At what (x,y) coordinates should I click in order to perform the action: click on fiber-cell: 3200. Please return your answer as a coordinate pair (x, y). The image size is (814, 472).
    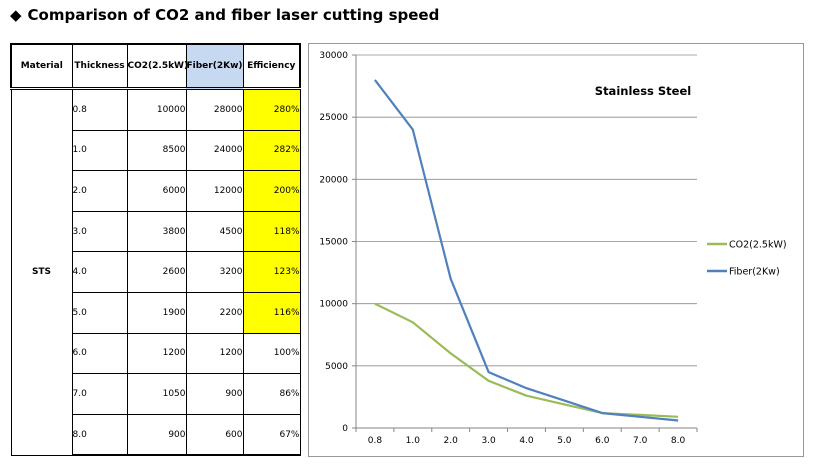
    Looking at the image, I should click on (214, 272).